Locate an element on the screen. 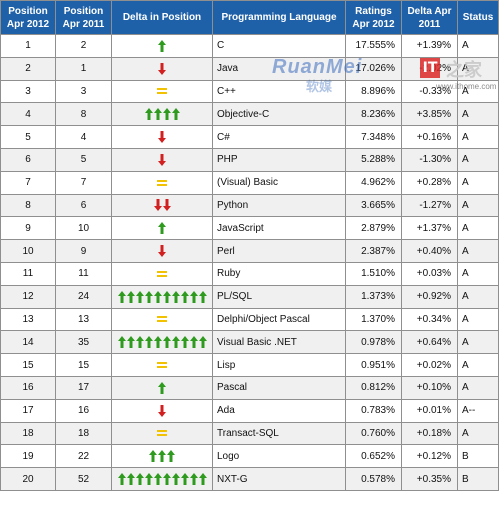 This screenshot has height=512, width=500. cell-rating: 1.370% is located at coordinates (373, 319).